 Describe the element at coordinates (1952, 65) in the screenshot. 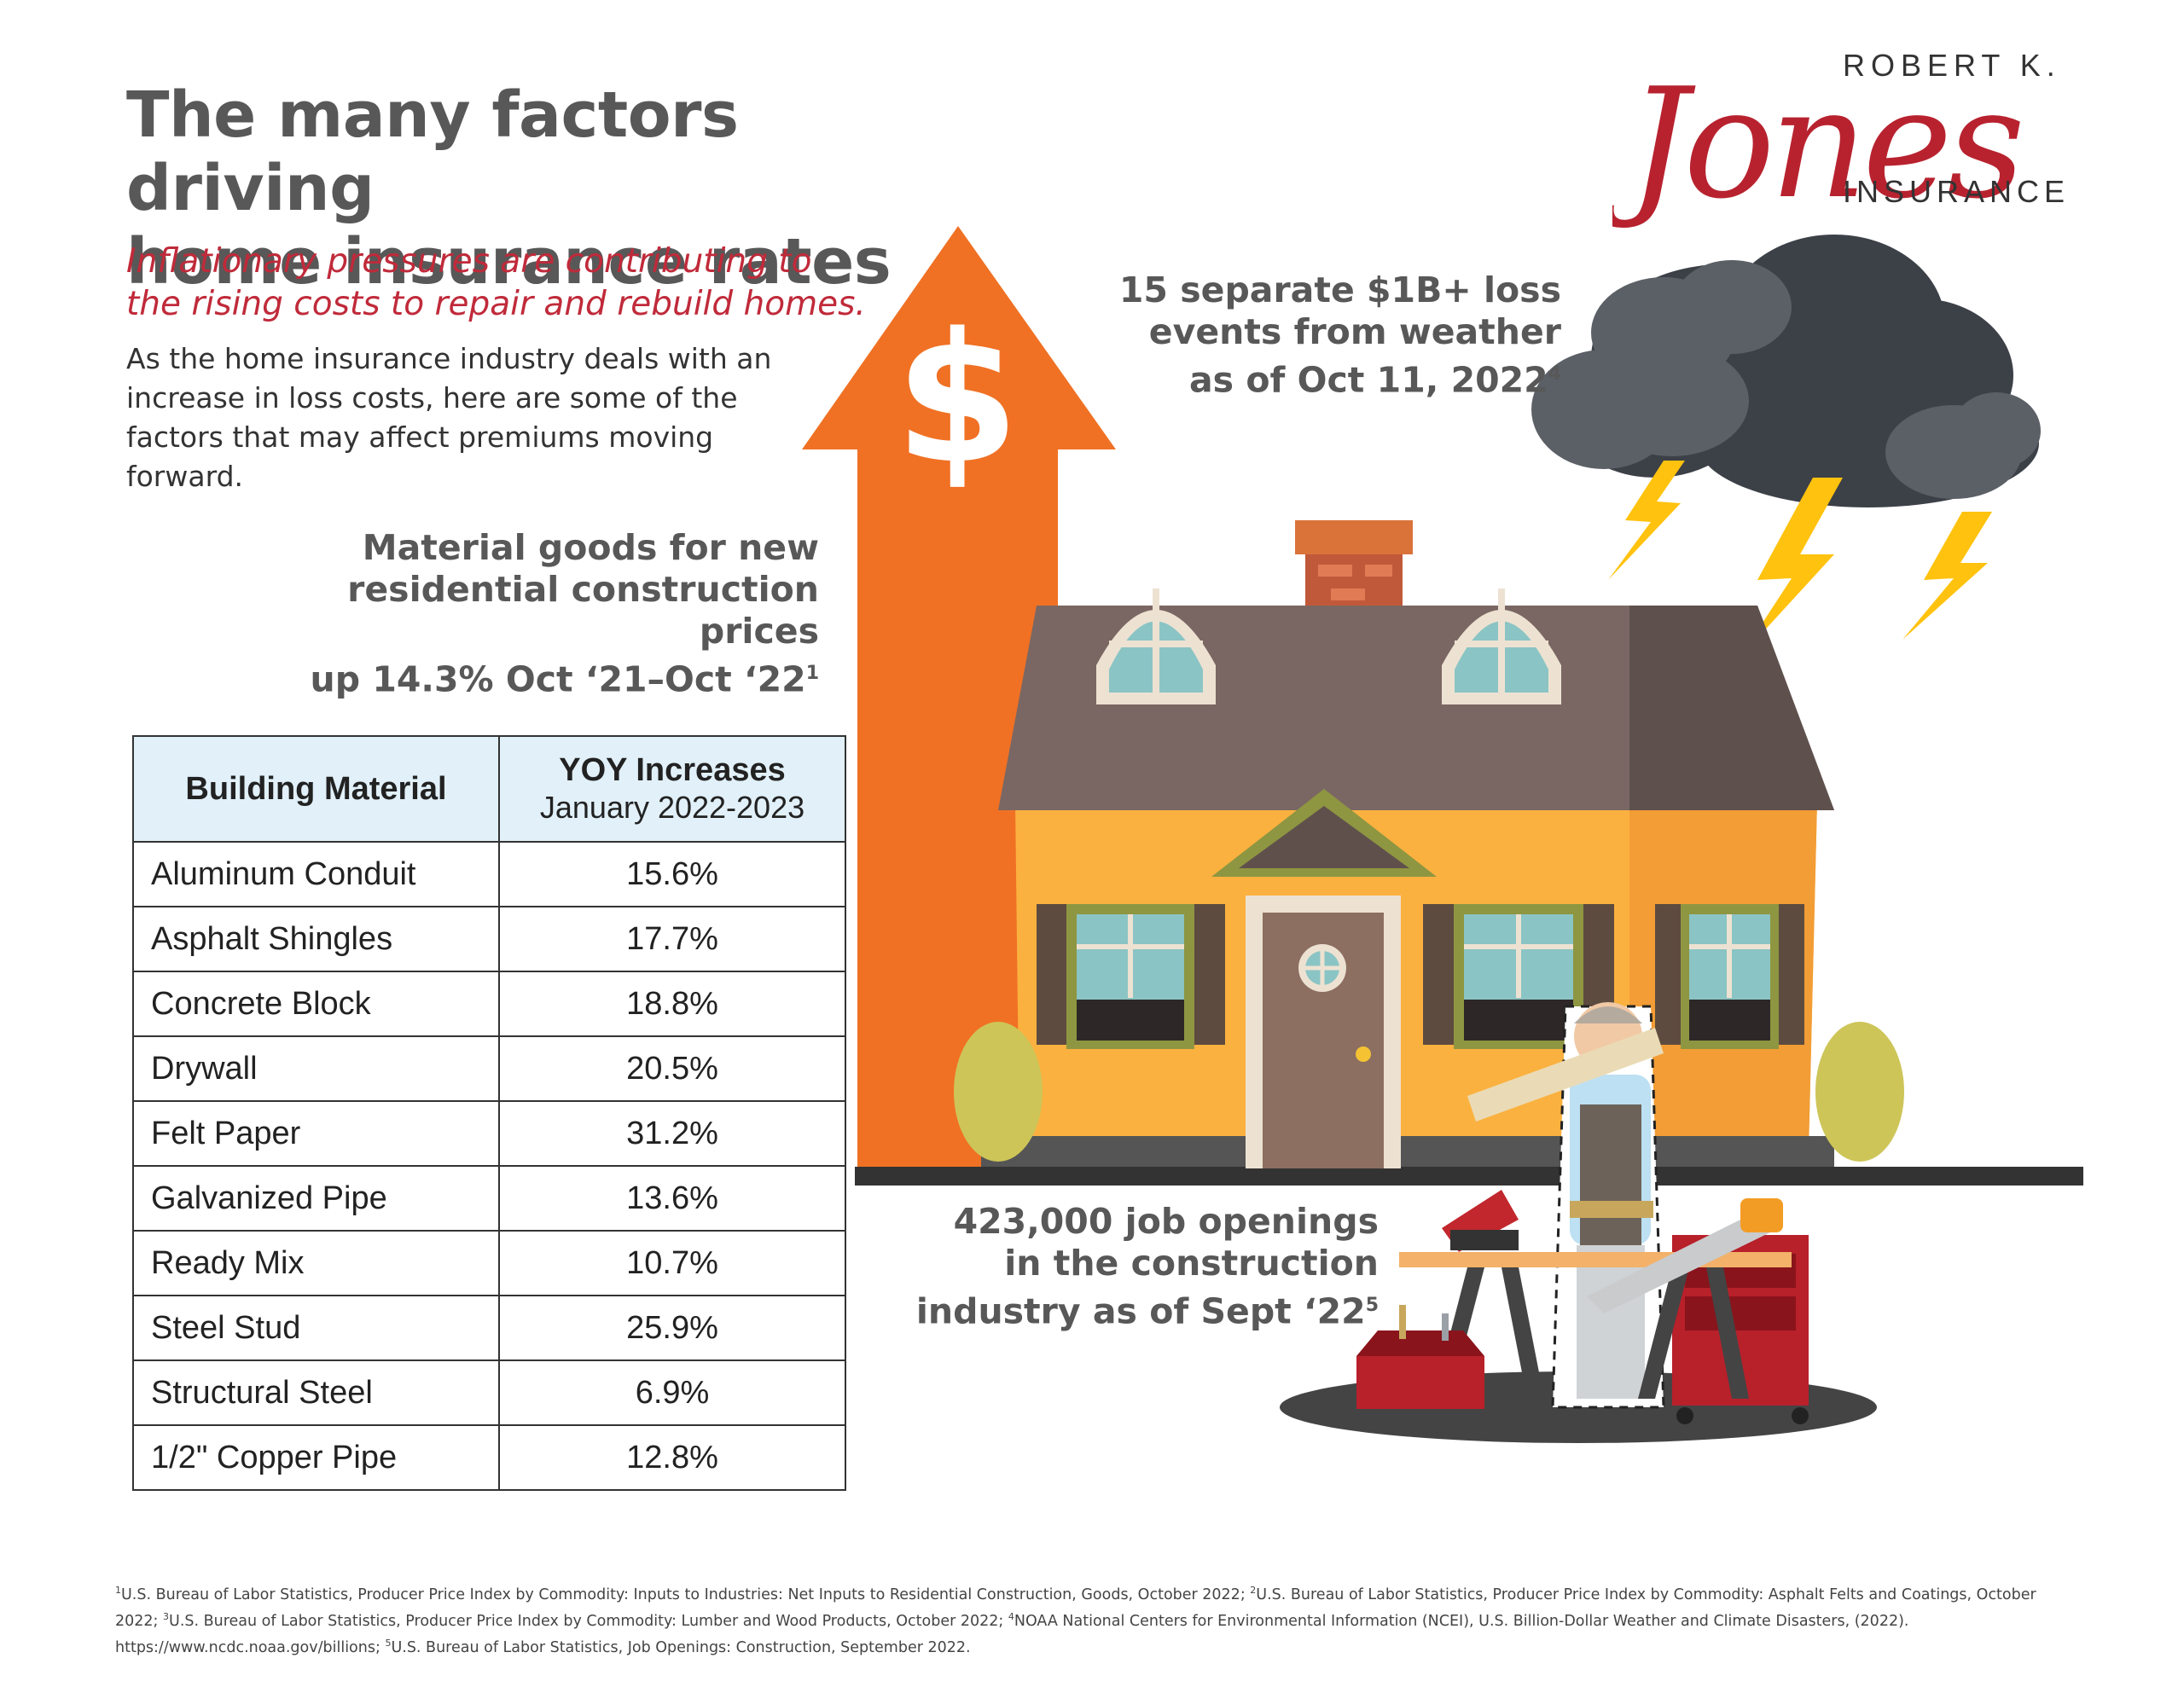

I see `logo-robert-k: ROBERT K.` at that location.